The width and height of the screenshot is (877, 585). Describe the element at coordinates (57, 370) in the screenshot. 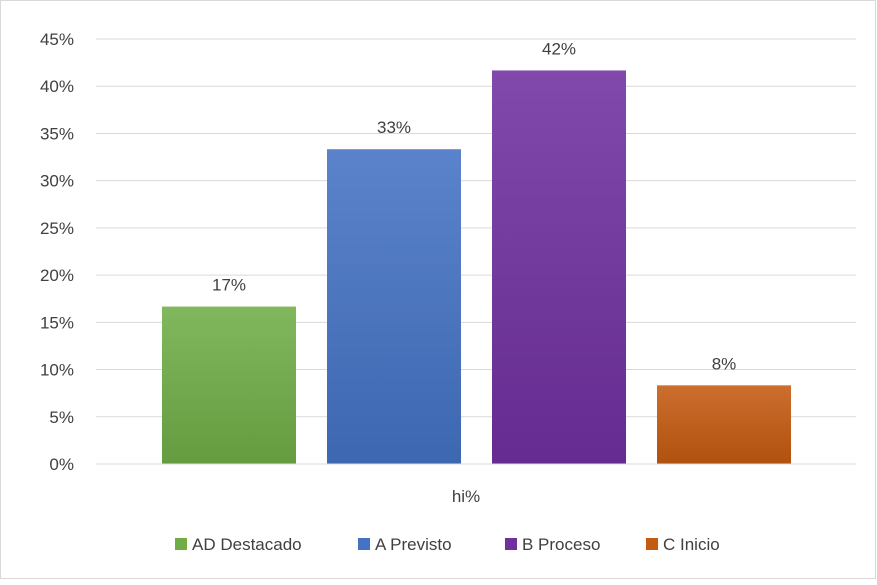

I see `y-tick-label: 10%` at that location.